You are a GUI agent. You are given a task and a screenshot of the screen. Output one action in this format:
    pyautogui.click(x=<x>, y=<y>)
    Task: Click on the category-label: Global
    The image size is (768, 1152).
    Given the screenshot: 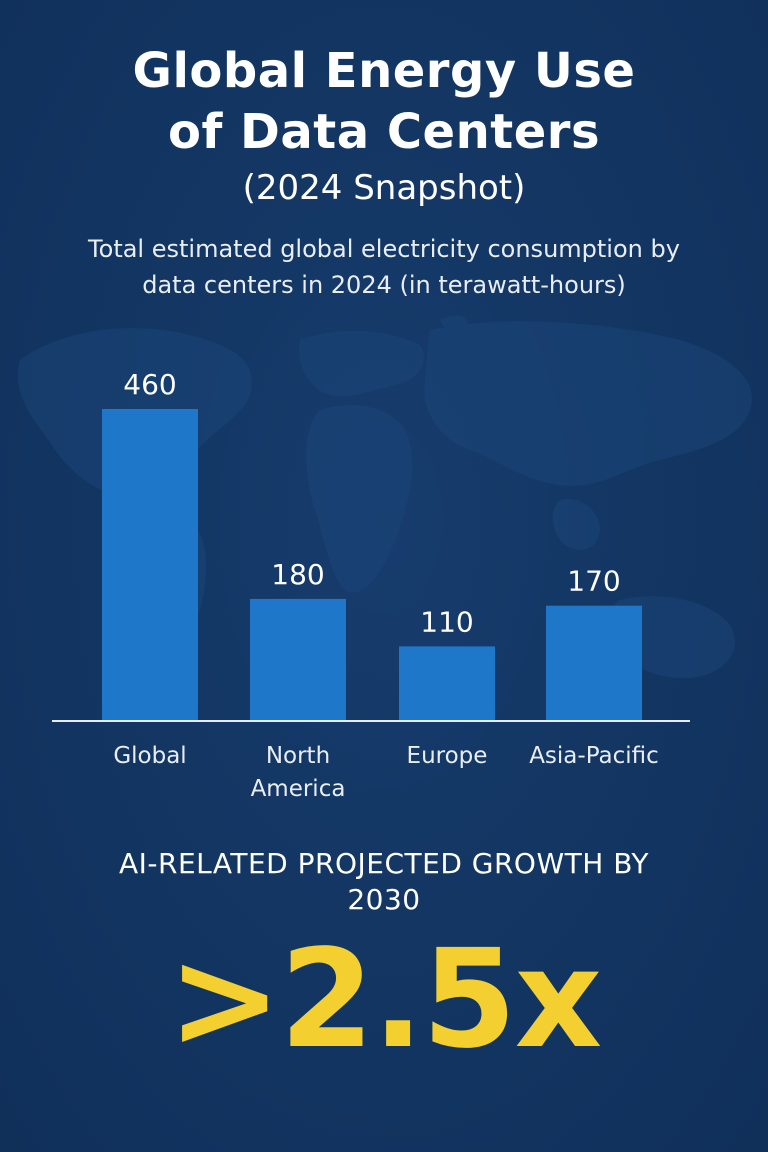 What is the action you would take?
    pyautogui.click(x=149, y=756)
    